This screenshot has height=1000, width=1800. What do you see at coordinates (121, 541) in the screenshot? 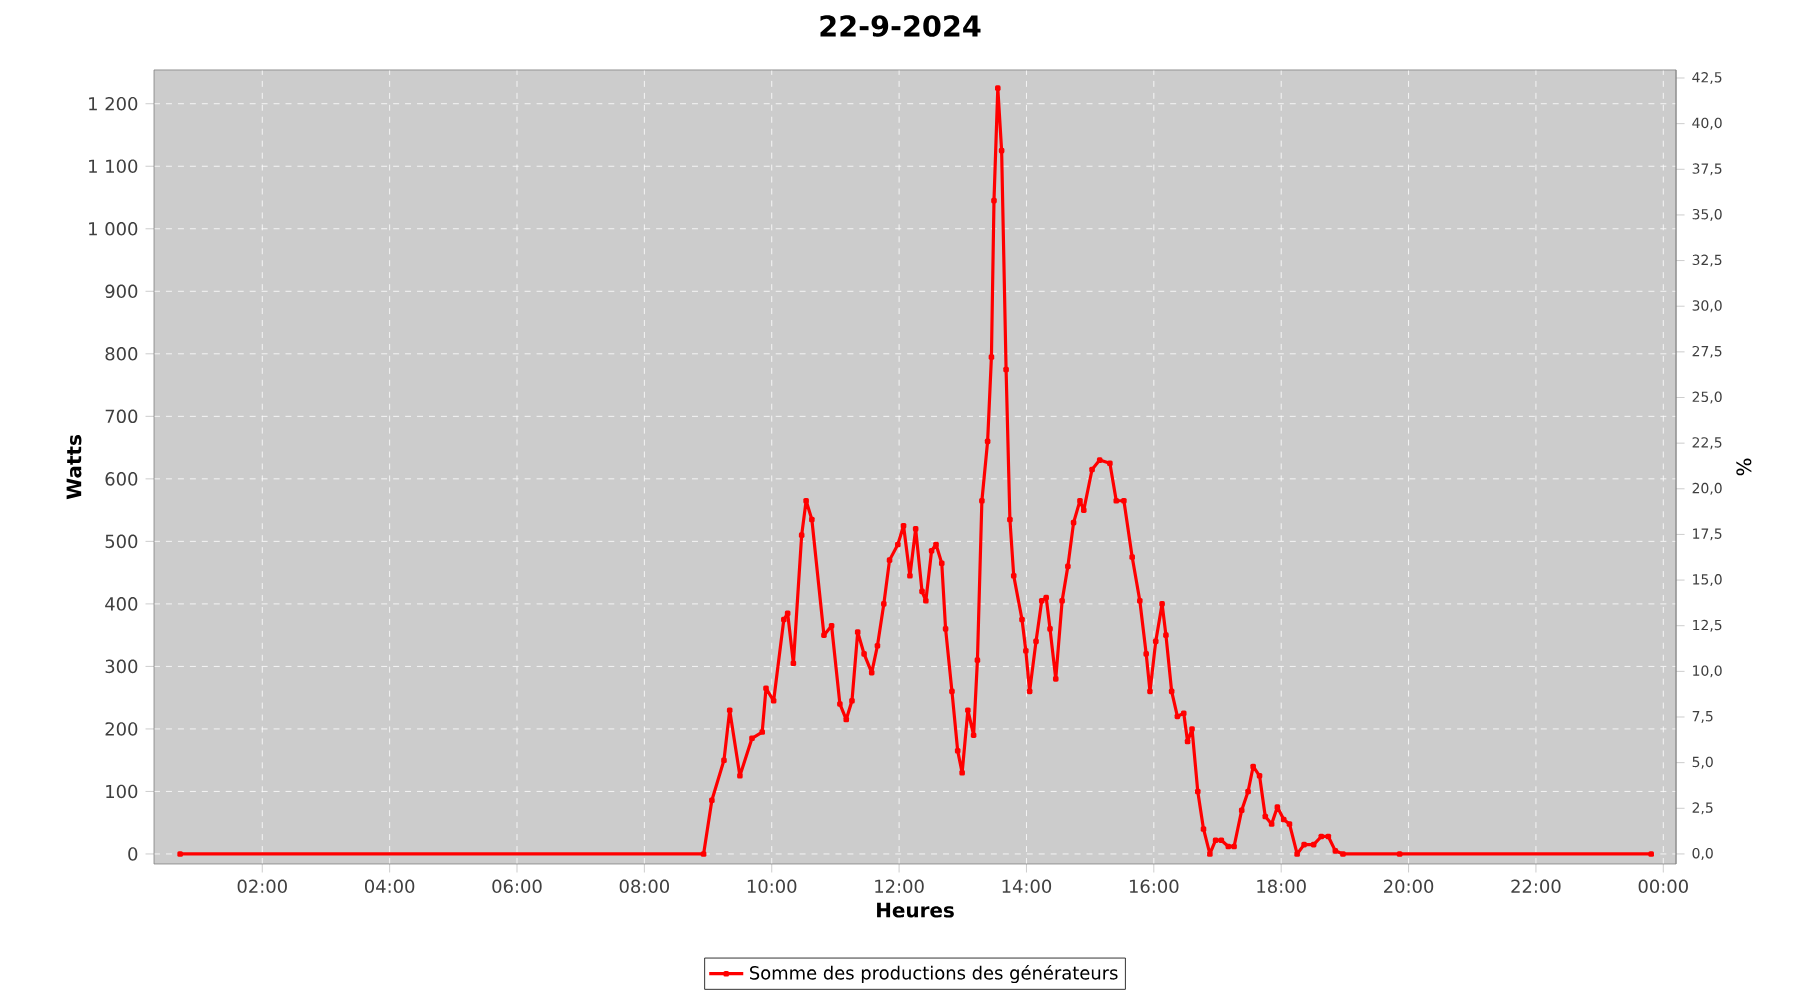
I see `y-tick-label: 500` at bounding box center [121, 541].